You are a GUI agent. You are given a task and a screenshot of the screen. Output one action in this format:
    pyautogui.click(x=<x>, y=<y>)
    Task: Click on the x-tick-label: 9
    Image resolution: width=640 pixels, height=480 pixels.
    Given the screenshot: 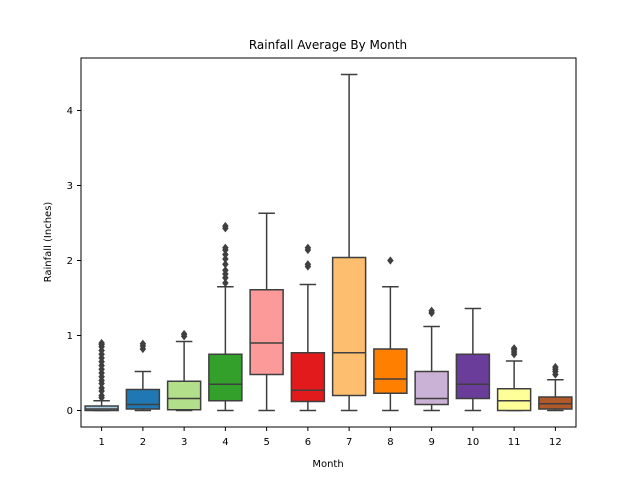 What is the action you would take?
    pyautogui.click(x=431, y=442)
    